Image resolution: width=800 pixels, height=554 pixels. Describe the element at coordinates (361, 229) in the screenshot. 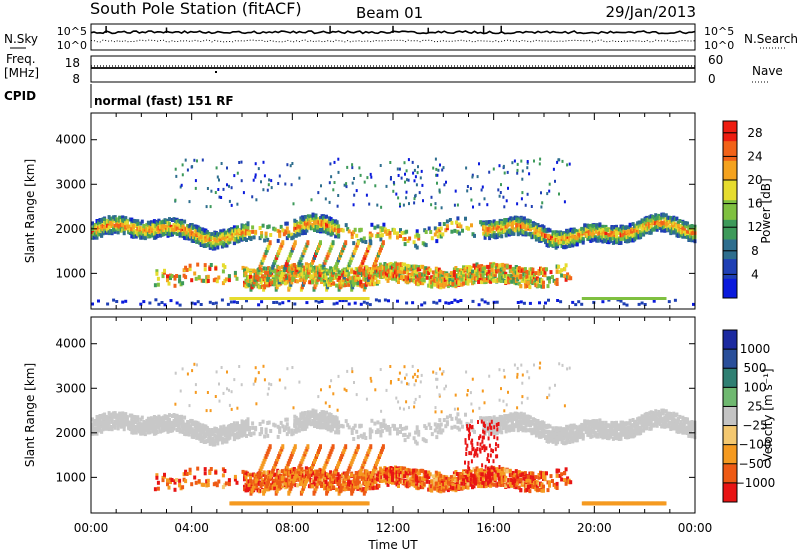

I see `power-cell-1992` at that location.